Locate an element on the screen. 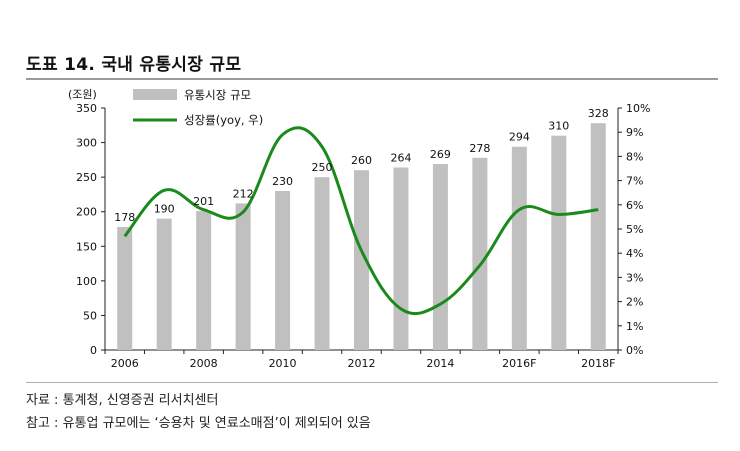  bar-2013 is located at coordinates (401, 258).